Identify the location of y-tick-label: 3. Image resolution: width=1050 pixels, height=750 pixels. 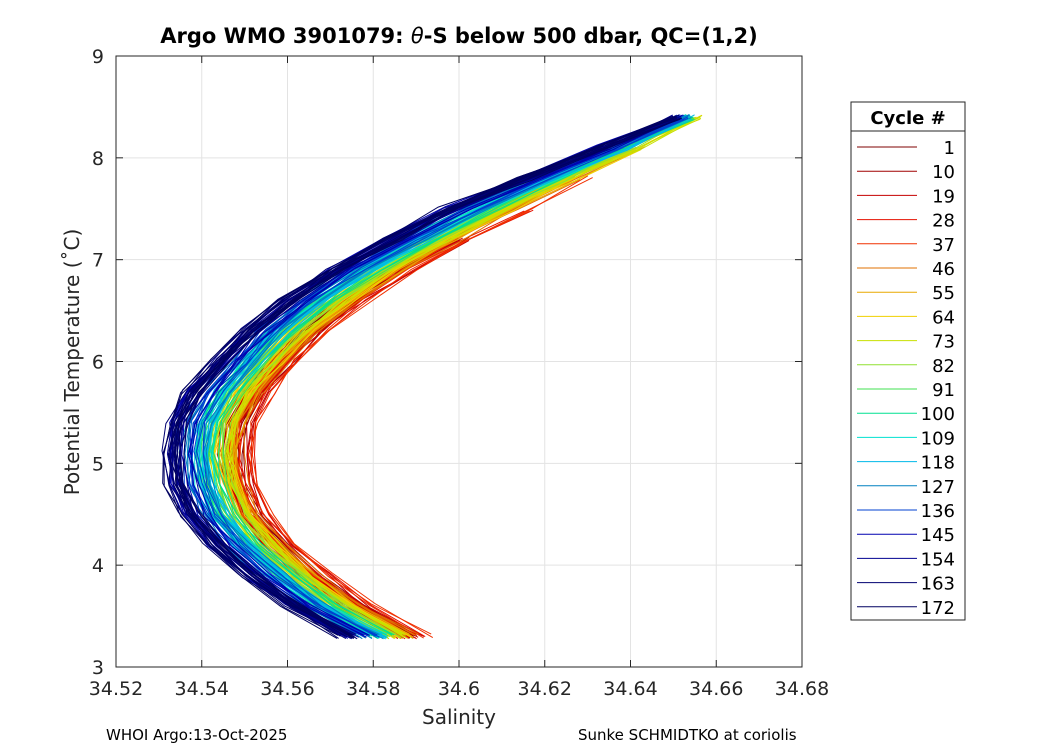
(98, 668).